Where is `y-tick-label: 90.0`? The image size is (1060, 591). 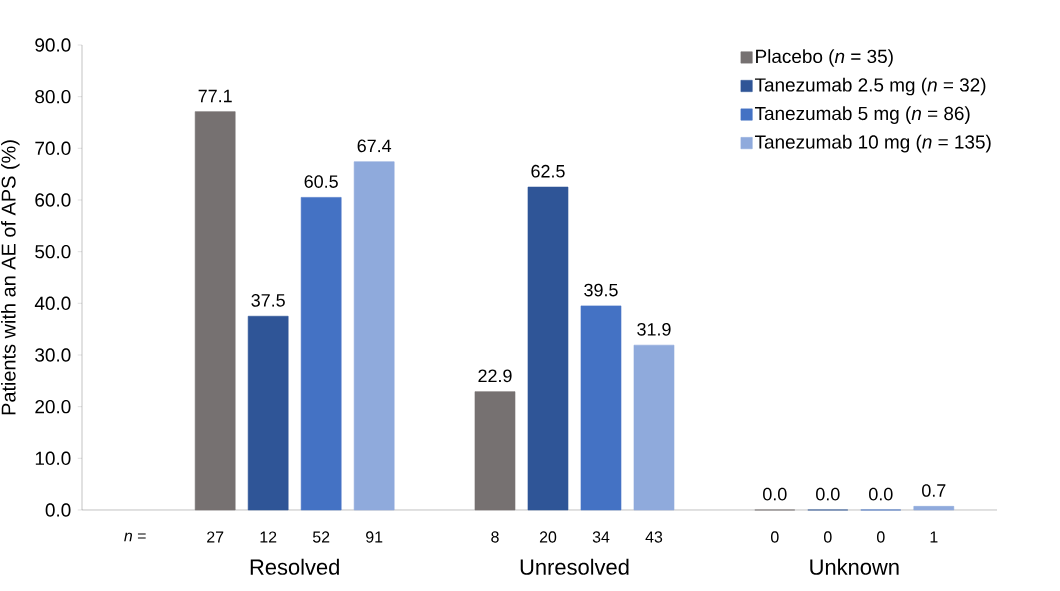
y-tick-label: 90.0 is located at coordinates (53, 45).